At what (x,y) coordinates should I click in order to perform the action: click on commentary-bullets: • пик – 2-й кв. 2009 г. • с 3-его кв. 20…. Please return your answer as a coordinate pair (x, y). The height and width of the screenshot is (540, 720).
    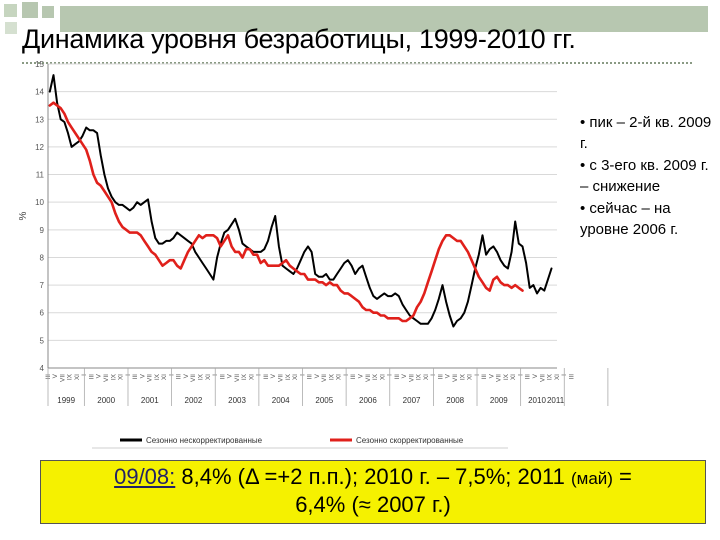
    Looking at the image, I should click on (647, 176).